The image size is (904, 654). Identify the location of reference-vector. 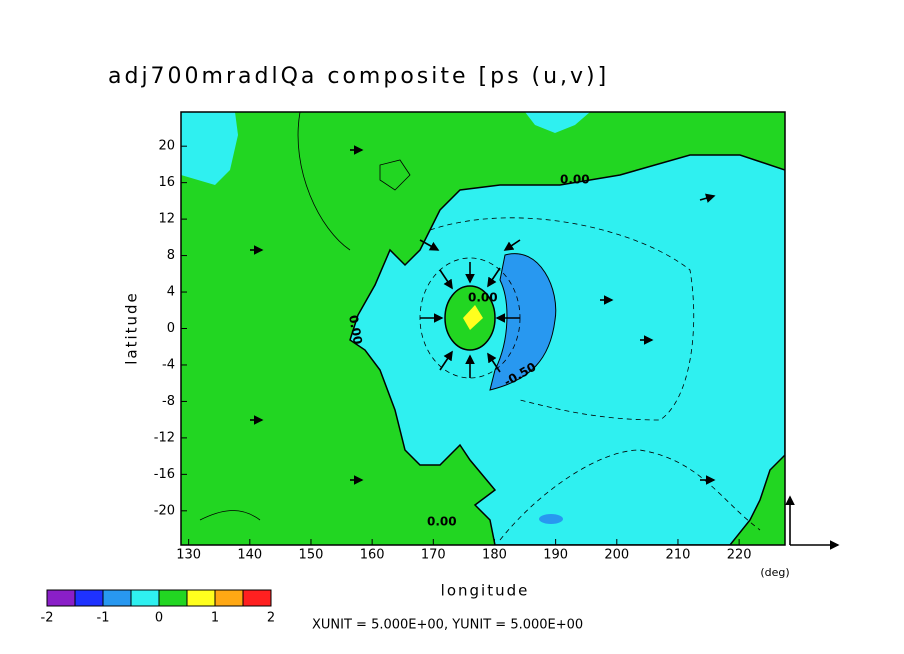
(812, 522).